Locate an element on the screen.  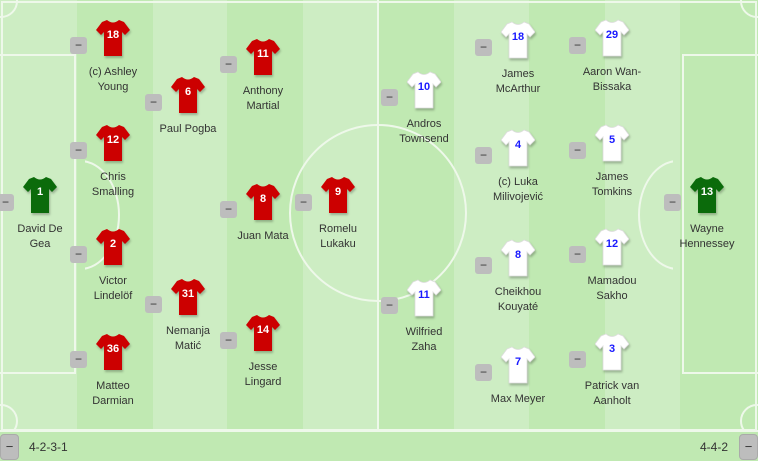
player-name-line: (c) Luka is located at coordinates (518, 182).